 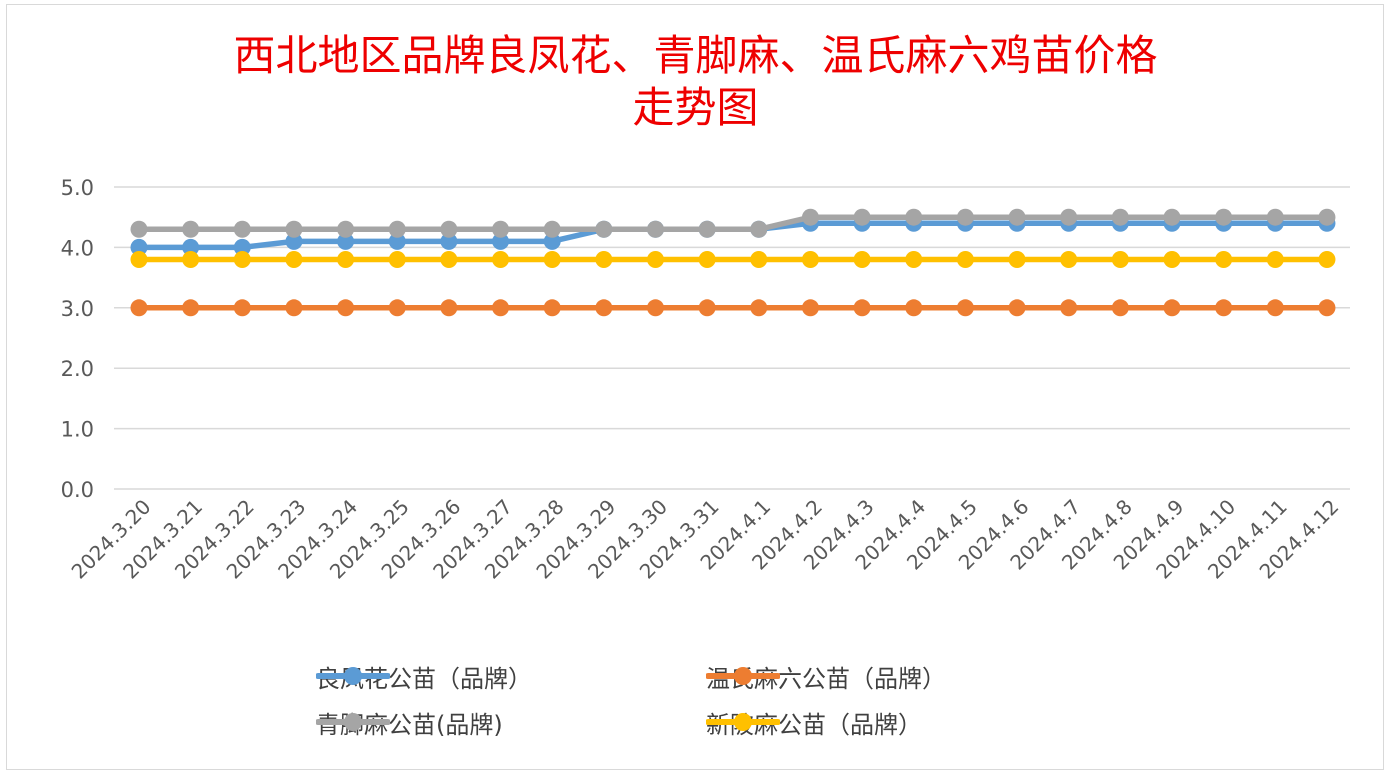 What do you see at coordinates (695, 82) in the screenshot?
I see `chart-title: 西北地区品牌良凤花、青脚麻、温氏麻六鸡苗价格 走势图` at bounding box center [695, 82].